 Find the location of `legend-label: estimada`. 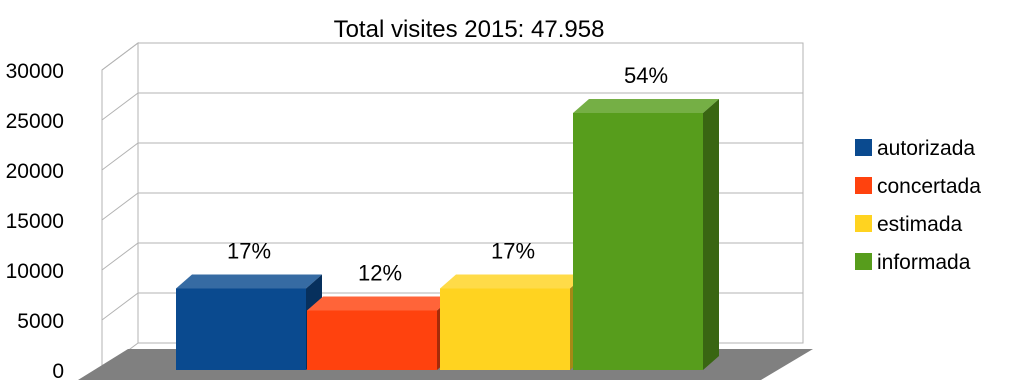

legend-label: estimada is located at coordinates (920, 224).